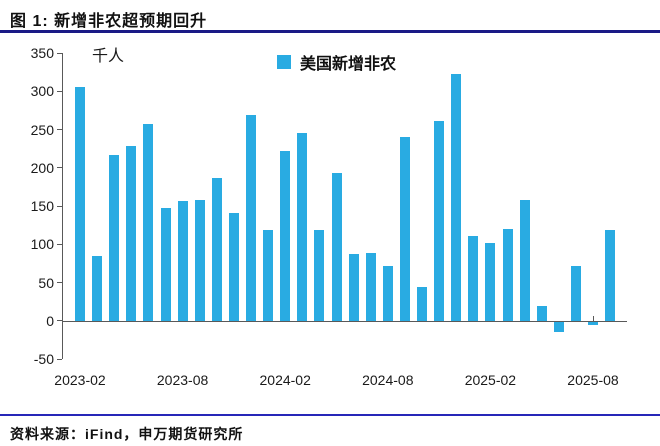  I want to click on y-axis-tick-label: -50, so click(43, 359).